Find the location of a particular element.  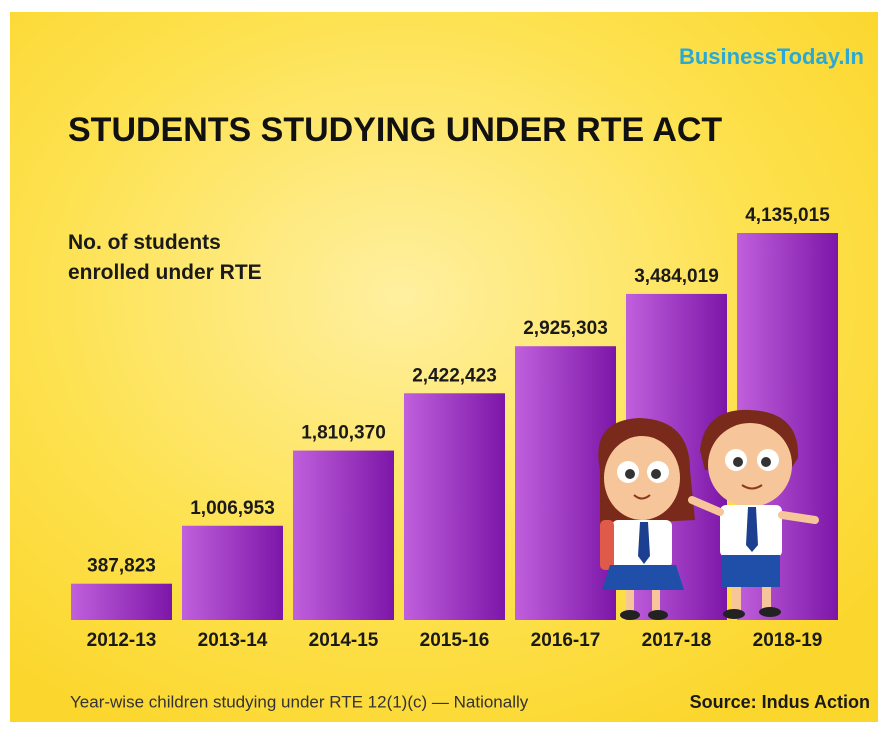

x-tick-label: 2013-14 is located at coordinates (233, 640).